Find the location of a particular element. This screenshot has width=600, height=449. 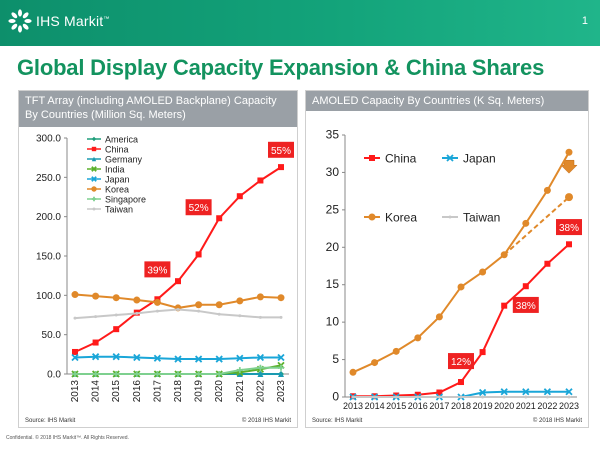

tft-x-tick-label: 2018 is located at coordinates (178, 391).